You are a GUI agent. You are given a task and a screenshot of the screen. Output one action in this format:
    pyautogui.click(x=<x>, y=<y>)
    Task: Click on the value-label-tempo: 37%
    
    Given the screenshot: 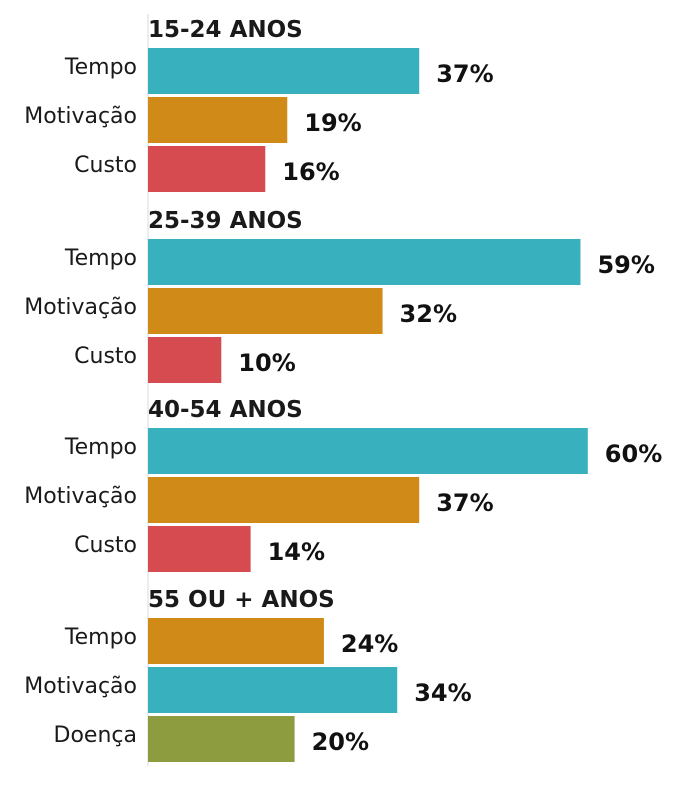 What is the action you would take?
    pyautogui.click(x=464, y=74)
    